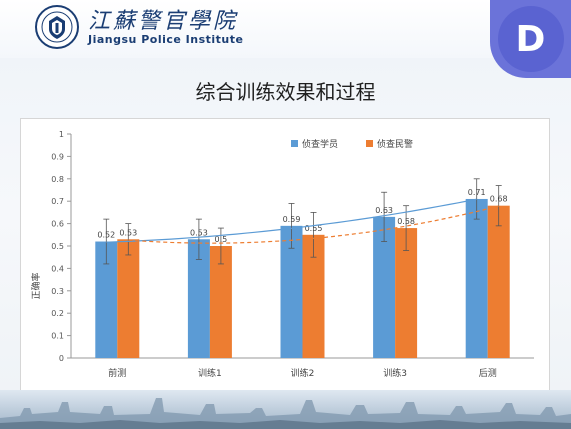 Image resolution: width=571 pixels, height=429 pixels. I want to click on institute-name-cn: 江蘇警官學院, so click(163, 21).